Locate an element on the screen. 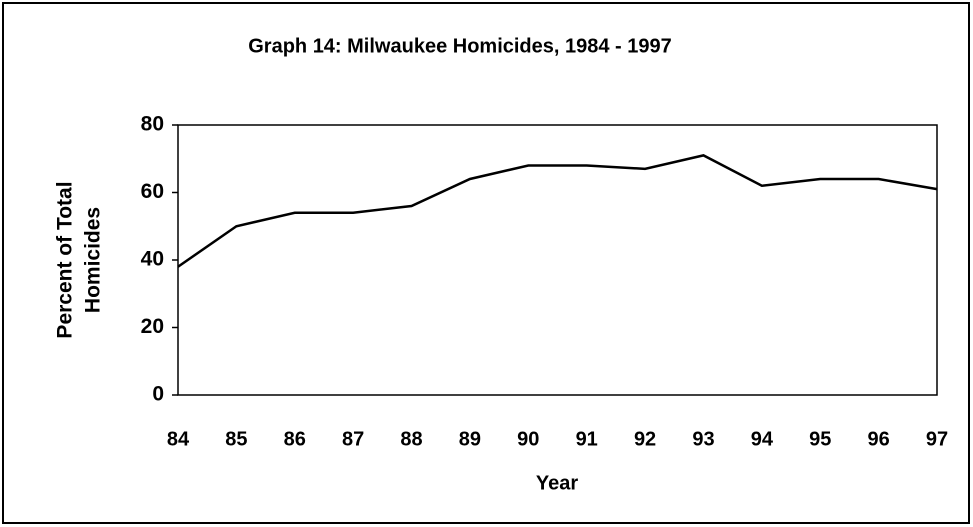  x-tick-label: 96 is located at coordinates (878, 439).